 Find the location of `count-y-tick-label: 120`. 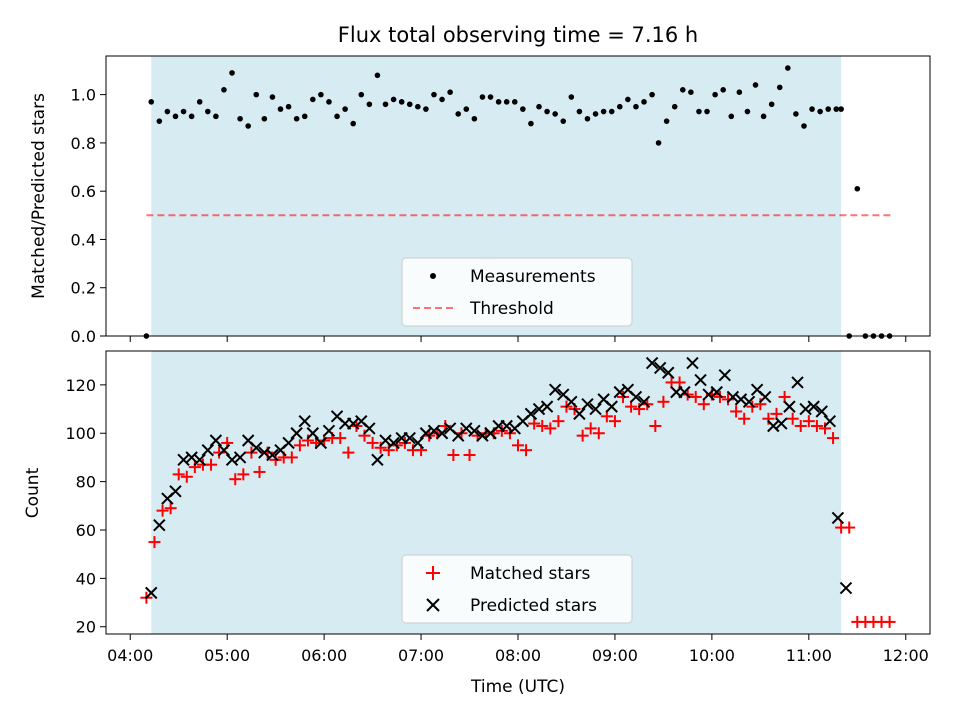

count-y-tick-label: 120 is located at coordinates (80, 385).